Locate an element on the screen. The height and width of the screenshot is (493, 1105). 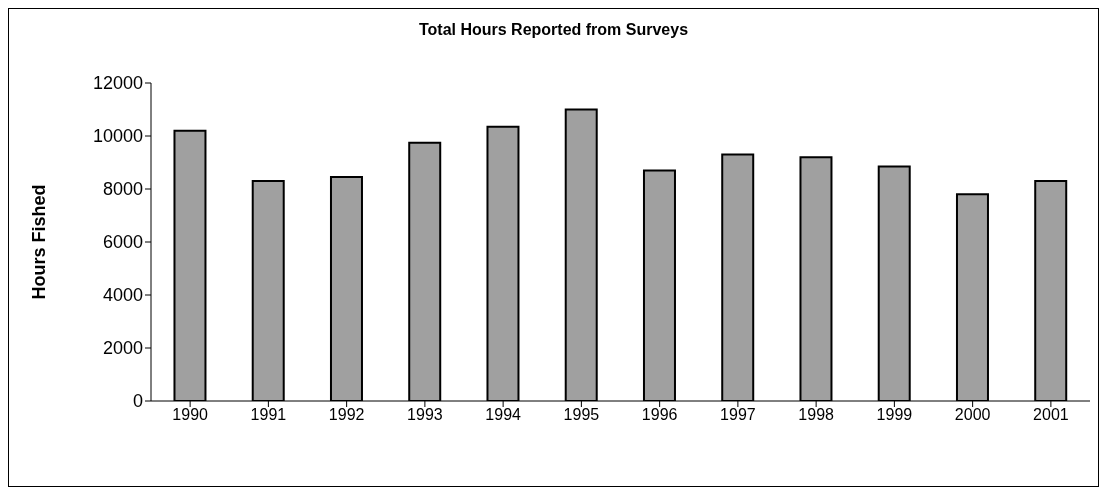
x-tick-label: 1992 is located at coordinates (346, 415).